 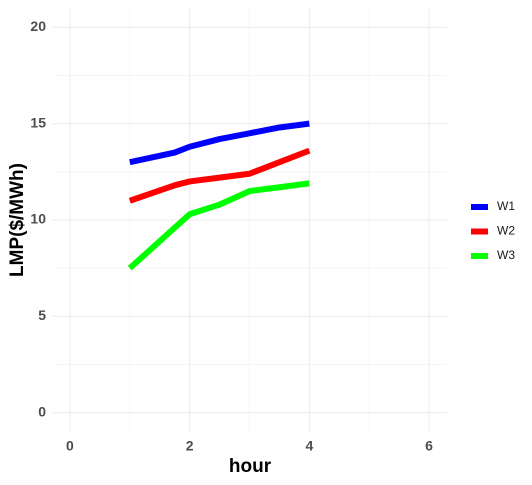 What do you see at coordinates (190, 446) in the screenshot?
I see `x-tick-label: 2` at bounding box center [190, 446].